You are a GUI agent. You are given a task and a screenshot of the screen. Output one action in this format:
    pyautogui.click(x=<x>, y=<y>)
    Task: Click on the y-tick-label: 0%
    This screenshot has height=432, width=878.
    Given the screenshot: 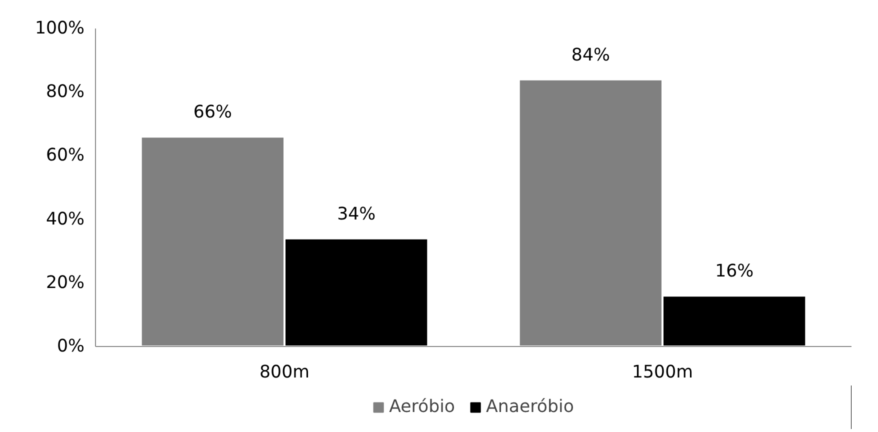 What is the action you would take?
    pyautogui.click(x=71, y=346)
    